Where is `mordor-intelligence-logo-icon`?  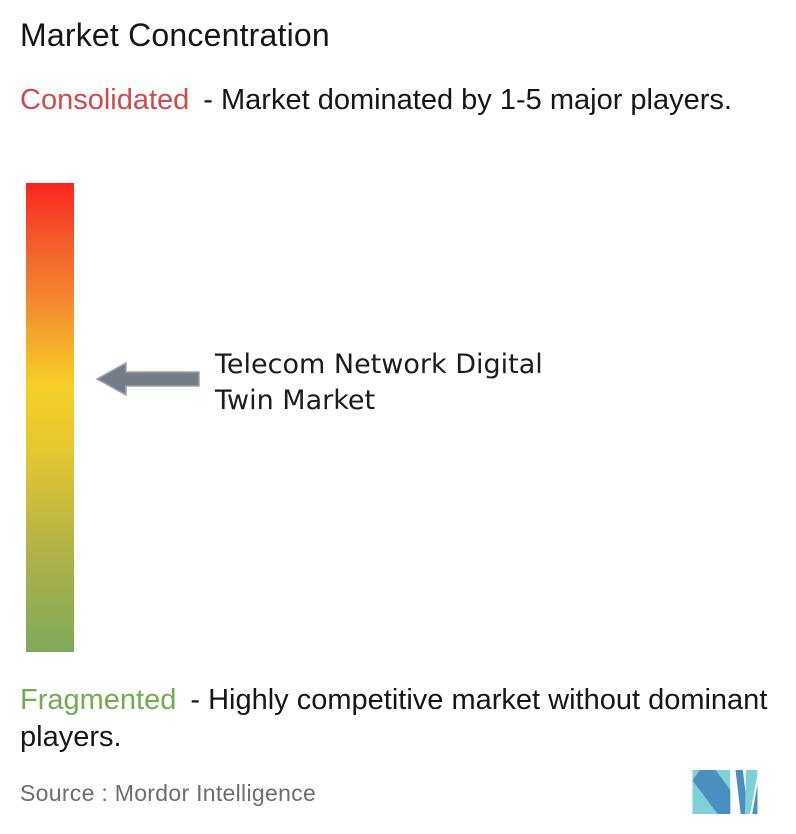
mordor-intelligence-logo-icon is located at coordinates (725, 792).